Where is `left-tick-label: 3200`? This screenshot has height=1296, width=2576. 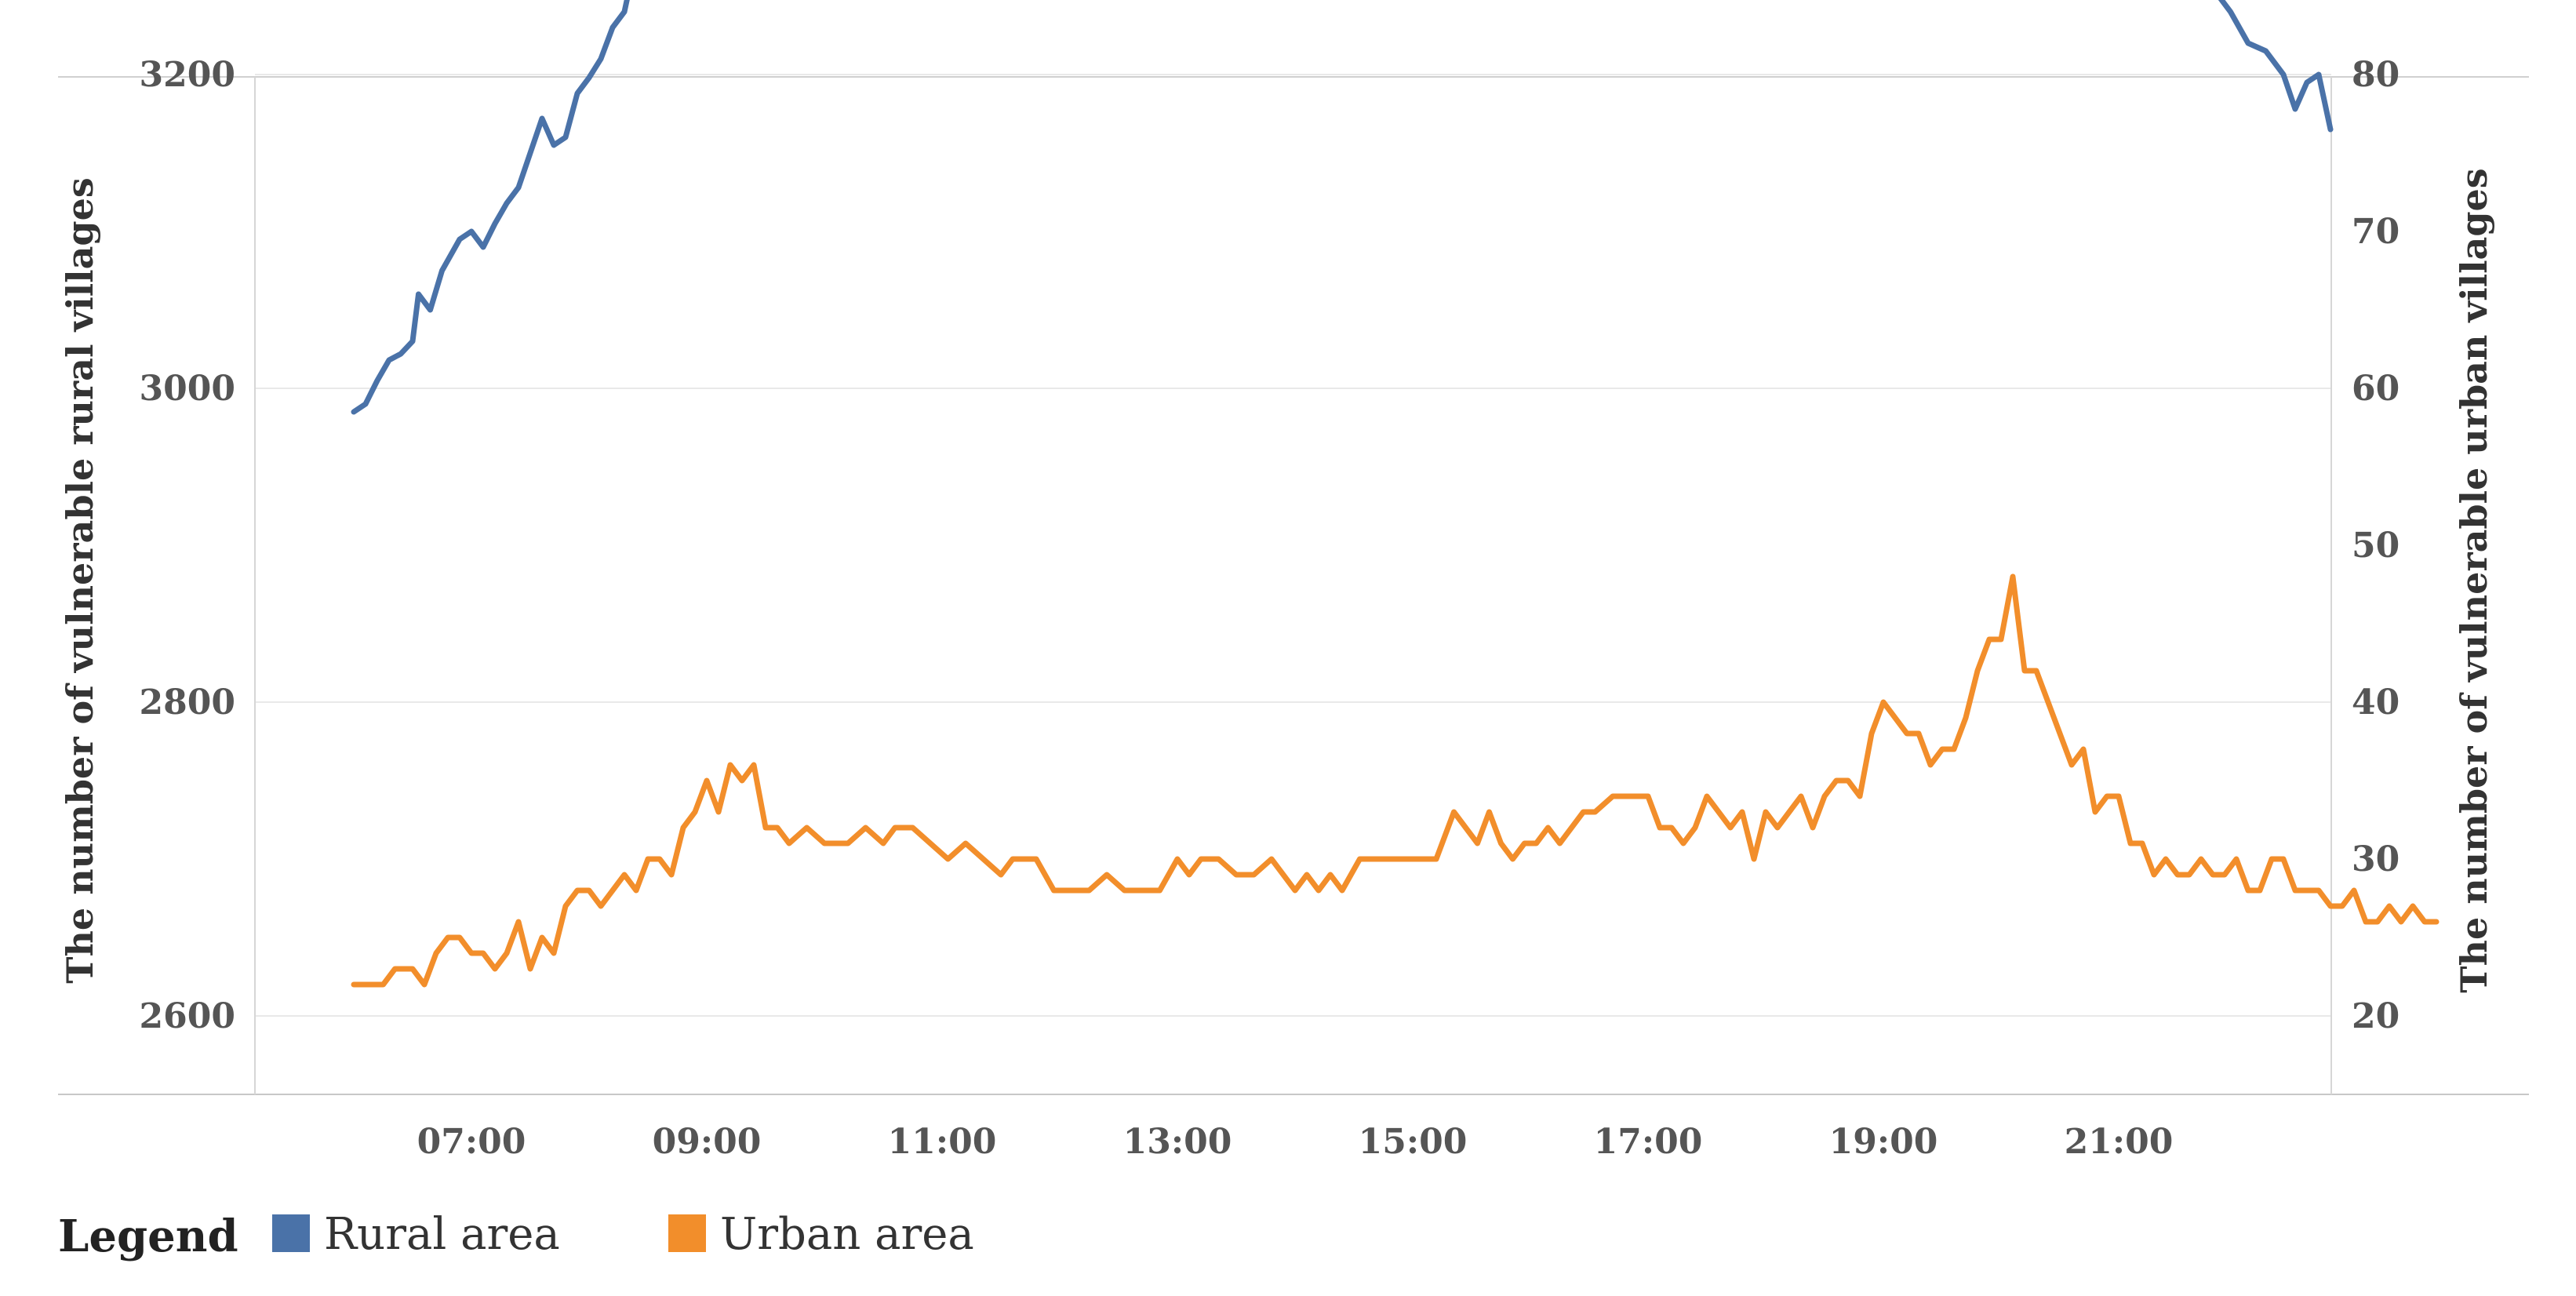 left-tick-label: 3200 is located at coordinates (187, 75).